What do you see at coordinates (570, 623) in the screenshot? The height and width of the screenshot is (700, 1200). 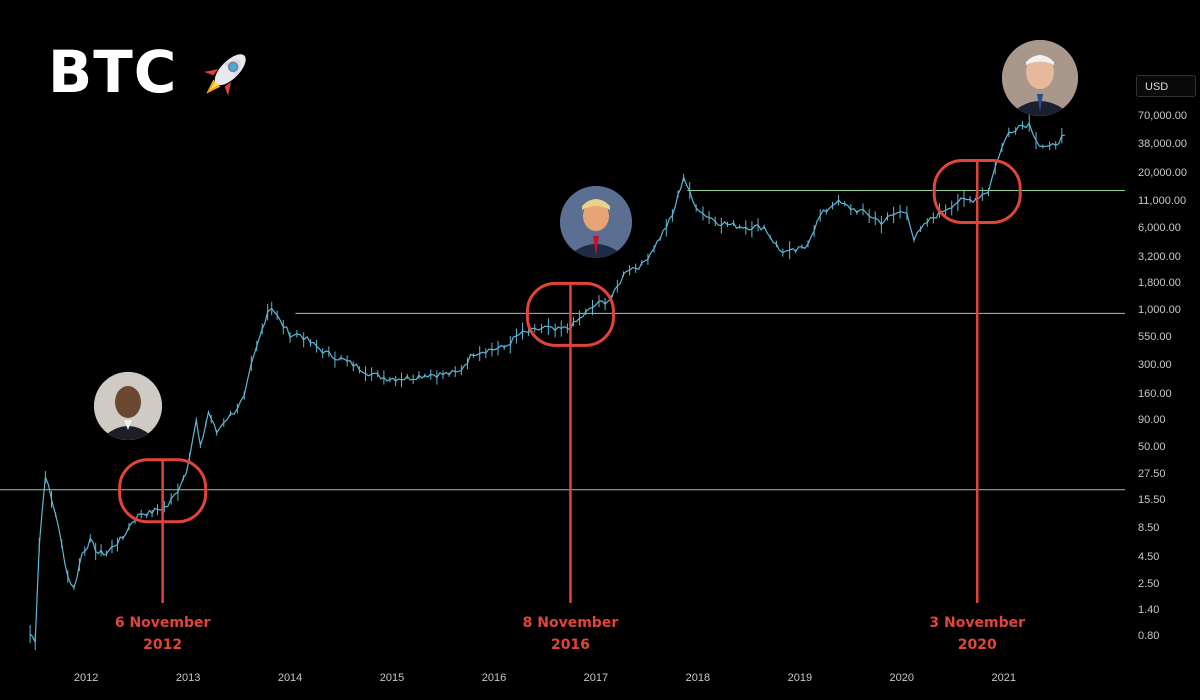 I see `election-date: 8 November` at bounding box center [570, 623].